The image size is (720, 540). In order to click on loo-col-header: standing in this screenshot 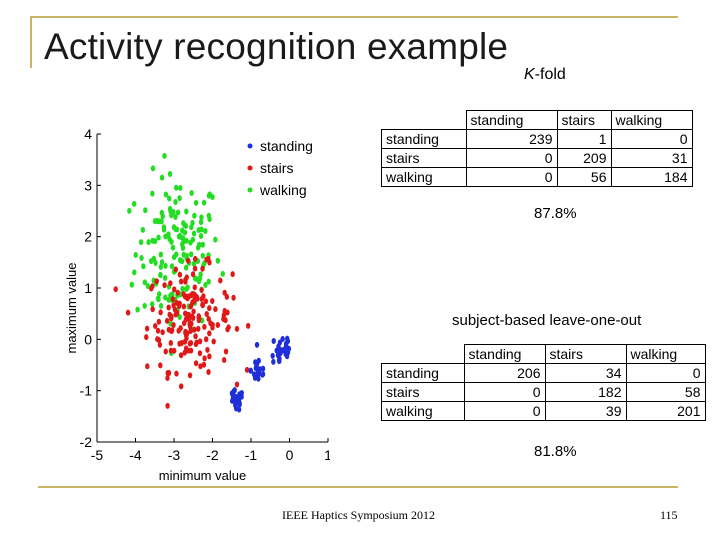, I will do `click(504, 354)`.